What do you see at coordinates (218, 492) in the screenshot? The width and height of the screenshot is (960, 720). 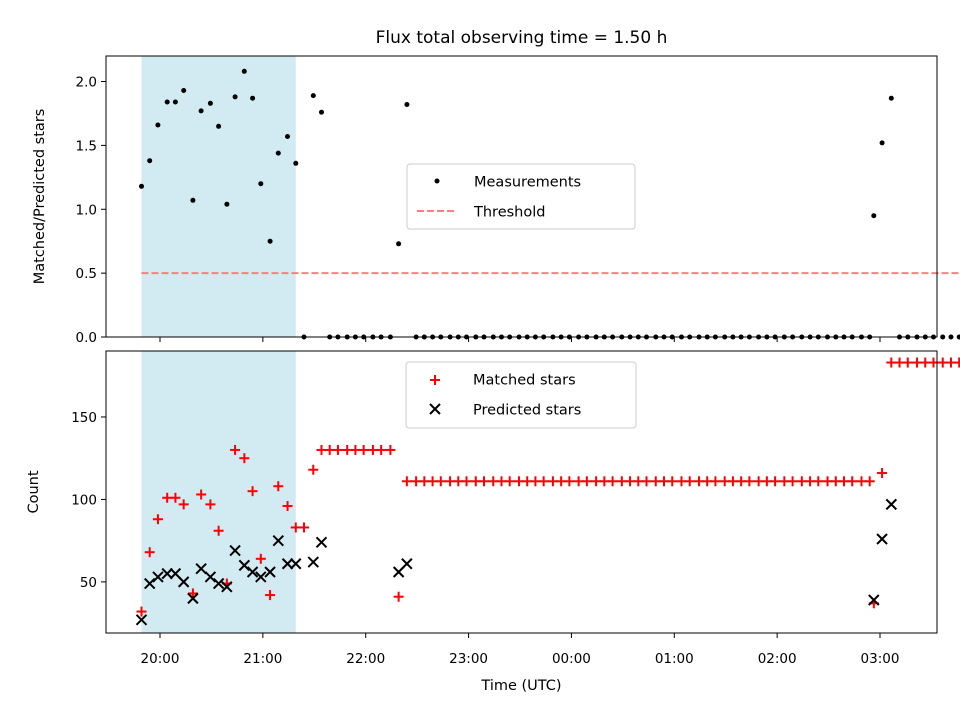 I see `bottom-shaded-region` at bounding box center [218, 492].